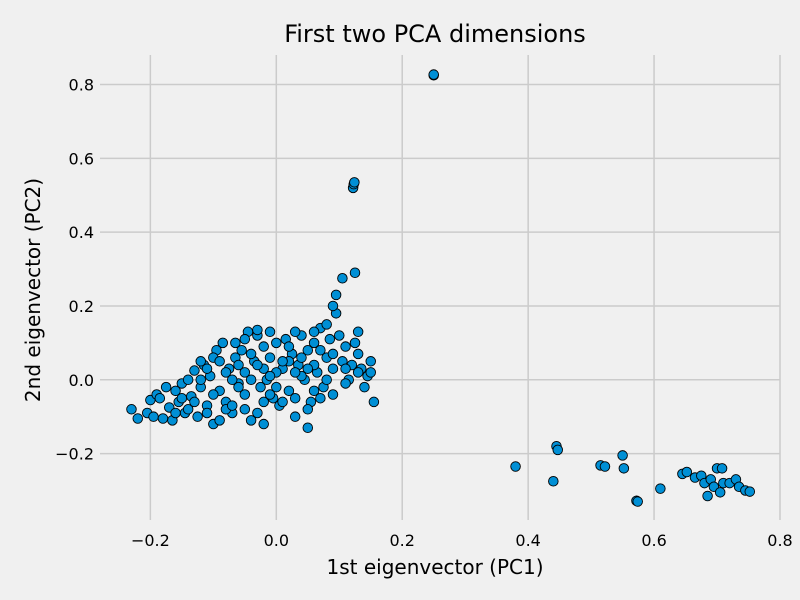 This screenshot has height=600, width=800. Describe the element at coordinates (527, 540) in the screenshot. I see `x-tick-label: 0.4` at that location.